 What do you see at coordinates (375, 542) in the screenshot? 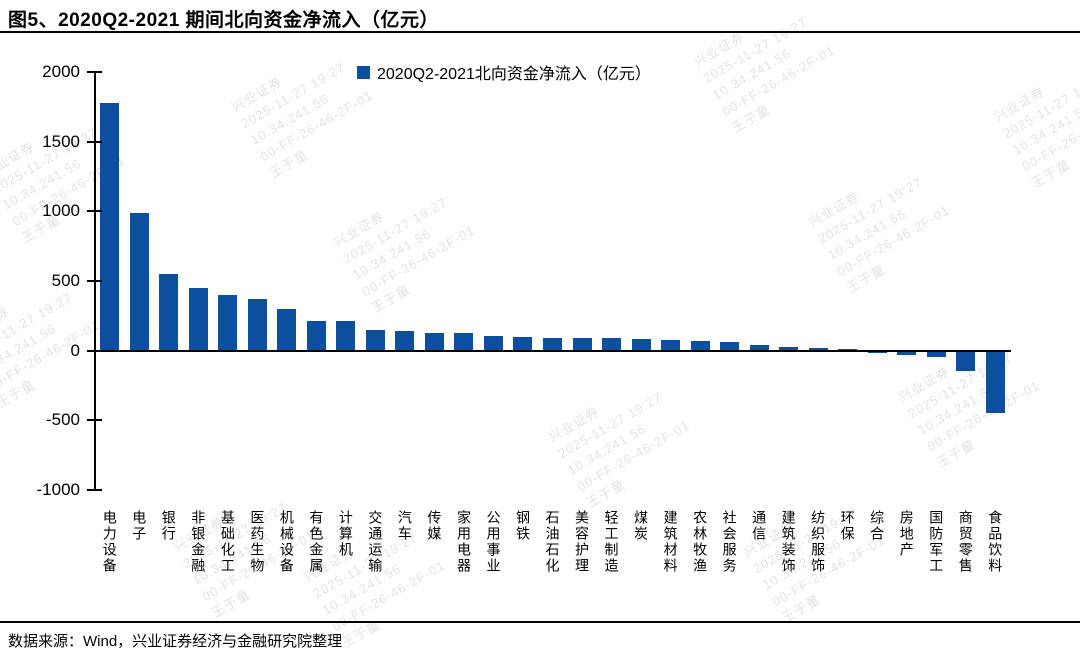
I see `x-axis-label: 交通运输` at bounding box center [375, 542].